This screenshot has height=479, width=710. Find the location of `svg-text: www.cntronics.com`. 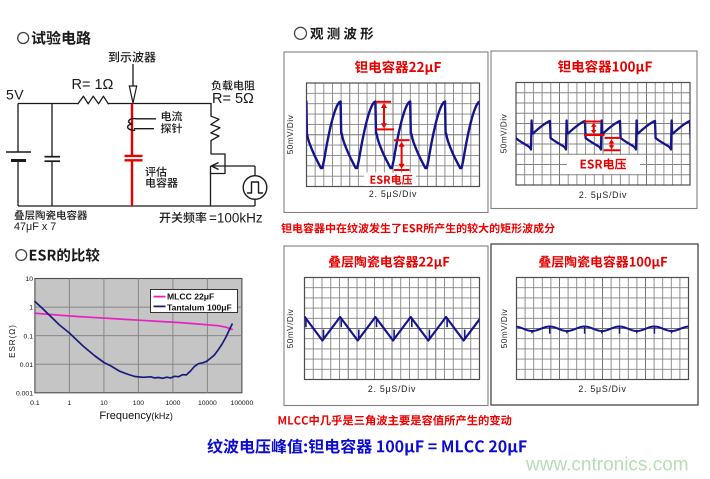

svg-text: www.cntronics.com is located at coordinates (607, 465).